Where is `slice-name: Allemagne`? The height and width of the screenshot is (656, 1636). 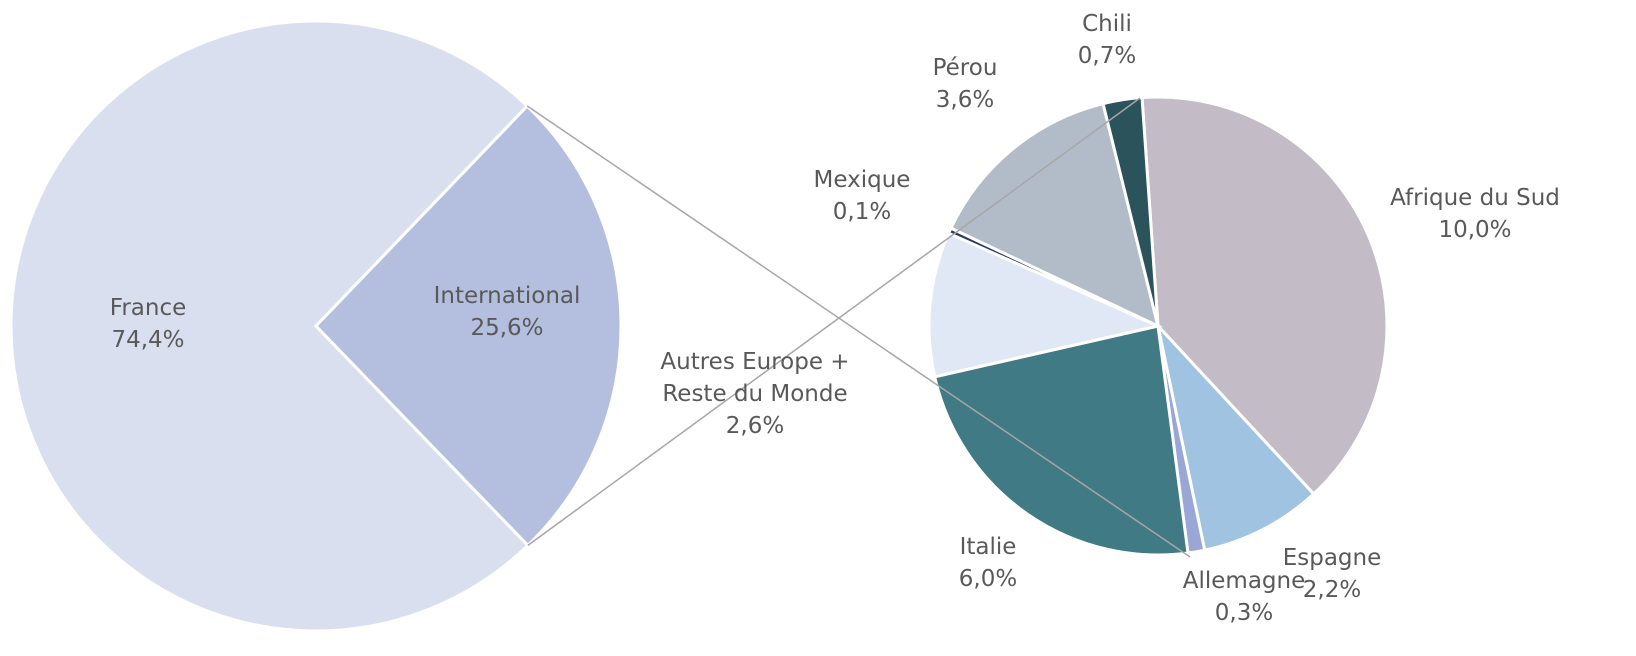
slice-name: Allemagne is located at coordinates (1244, 581).